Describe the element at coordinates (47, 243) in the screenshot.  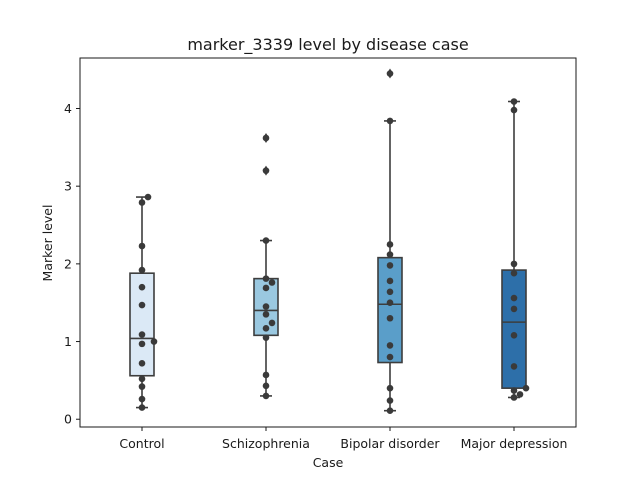
I see `y-axis-label: Marker level` at that location.